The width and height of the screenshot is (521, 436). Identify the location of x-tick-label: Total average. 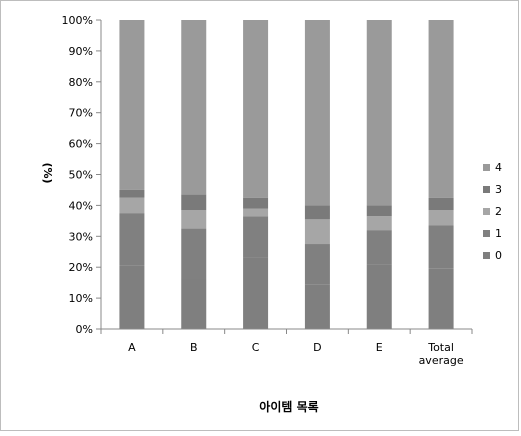
(441, 354).